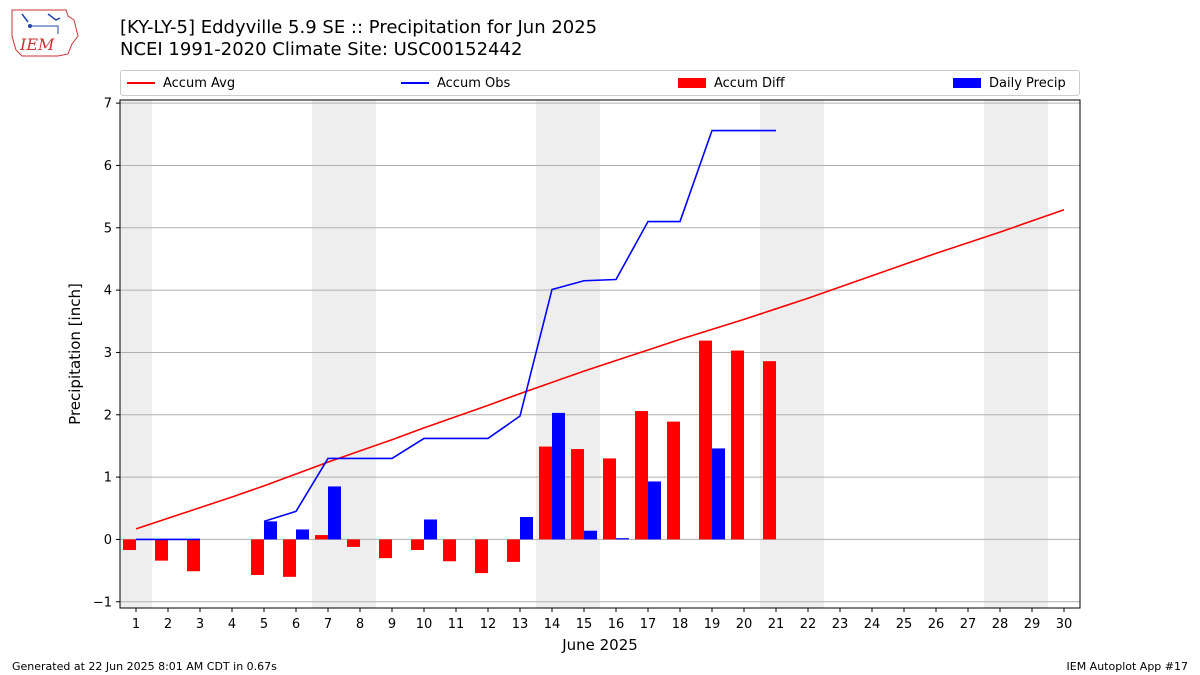 The height and width of the screenshot is (675, 1200). I want to click on x-tick-label: 12, so click(488, 624).